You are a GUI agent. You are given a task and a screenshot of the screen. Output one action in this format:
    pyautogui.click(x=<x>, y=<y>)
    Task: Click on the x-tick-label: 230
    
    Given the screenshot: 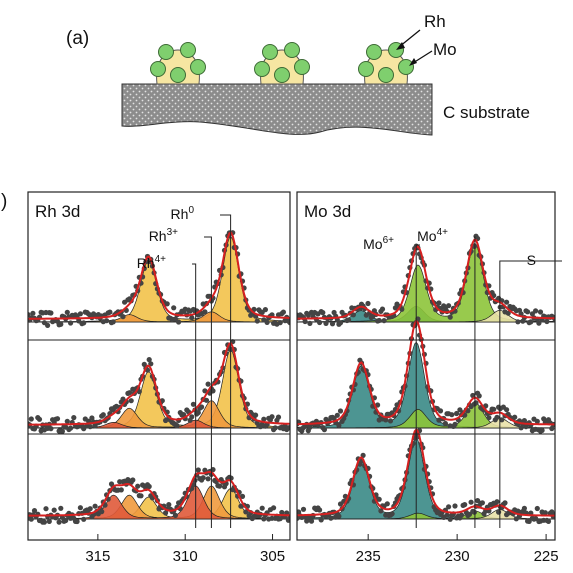 What is the action you would take?
    pyautogui.click(x=457, y=556)
    